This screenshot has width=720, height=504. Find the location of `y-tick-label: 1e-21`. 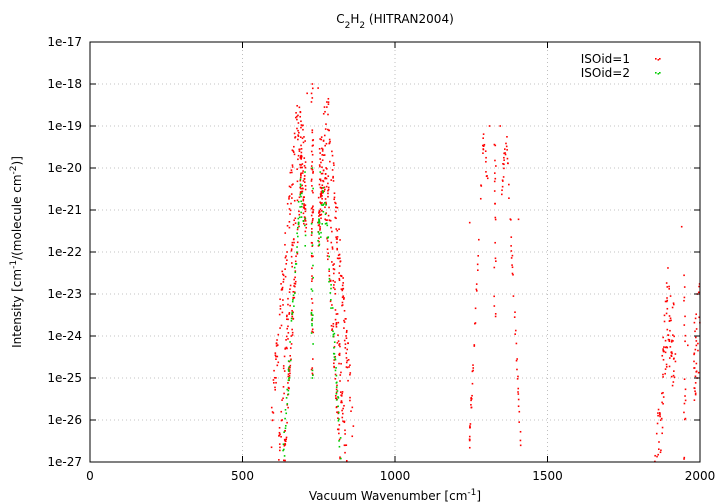

y-tick-label: 1e-21 is located at coordinates (64, 210).